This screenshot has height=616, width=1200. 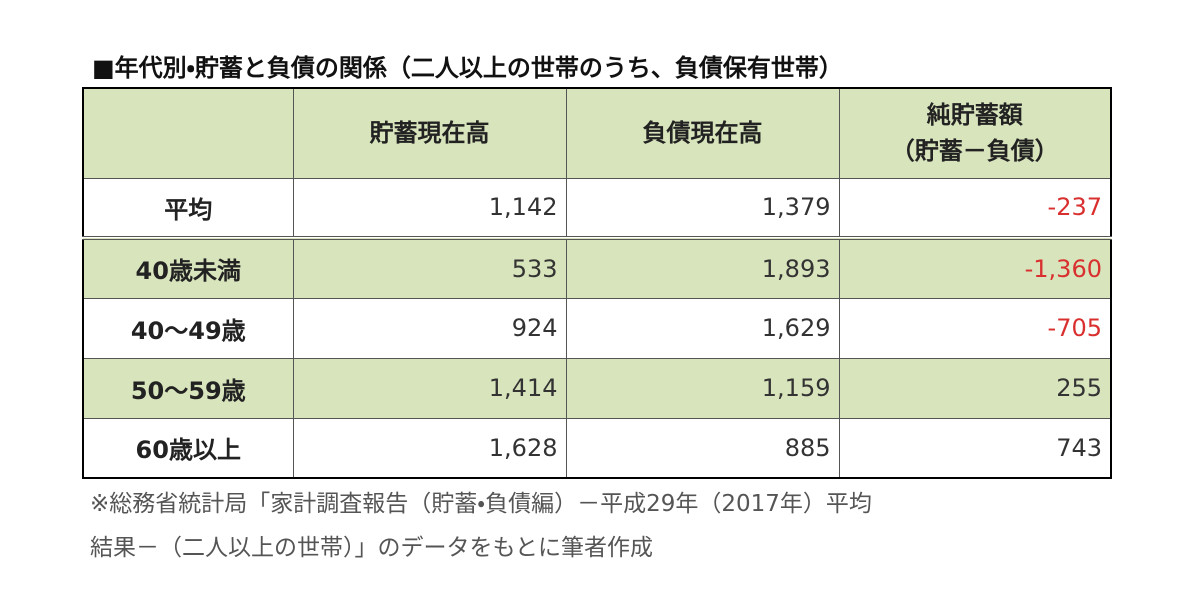 I want to click on value-cell: 255, so click(x=975, y=388).